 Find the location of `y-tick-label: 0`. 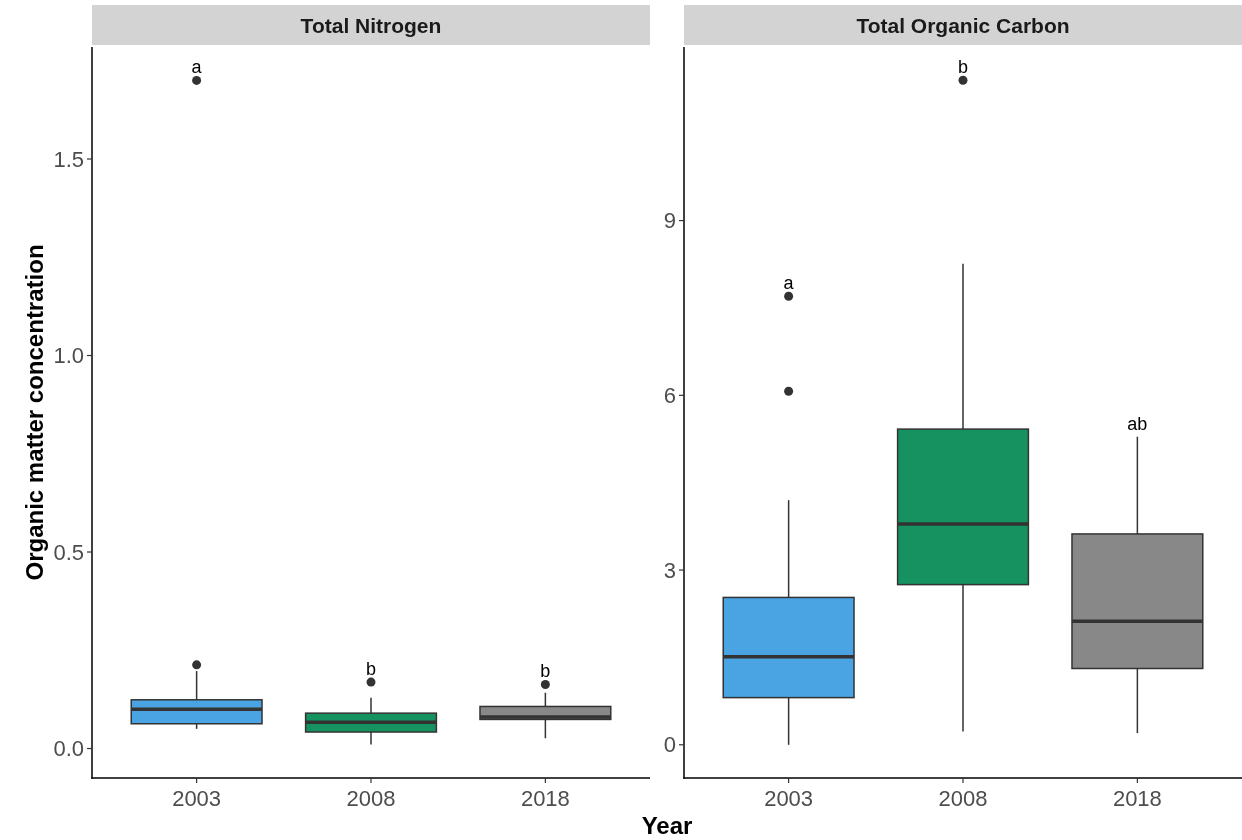

y-tick-label: 0 is located at coordinates (669, 745).